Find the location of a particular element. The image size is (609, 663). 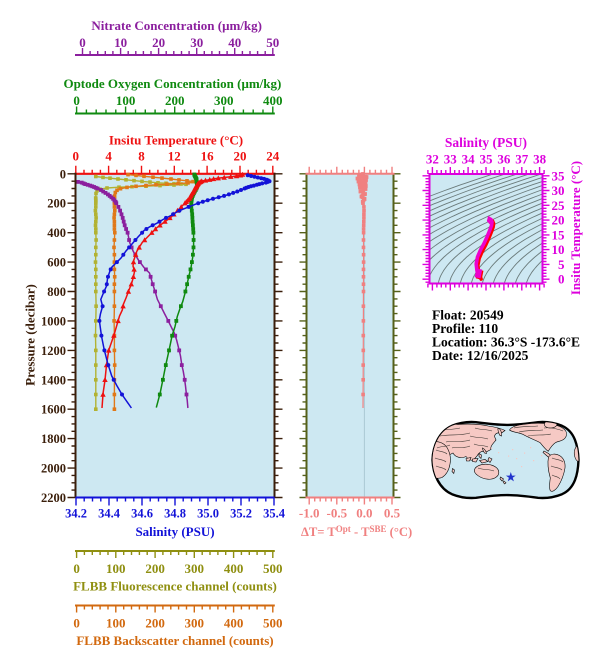

svg-text: 12 is located at coordinates (174, 156).